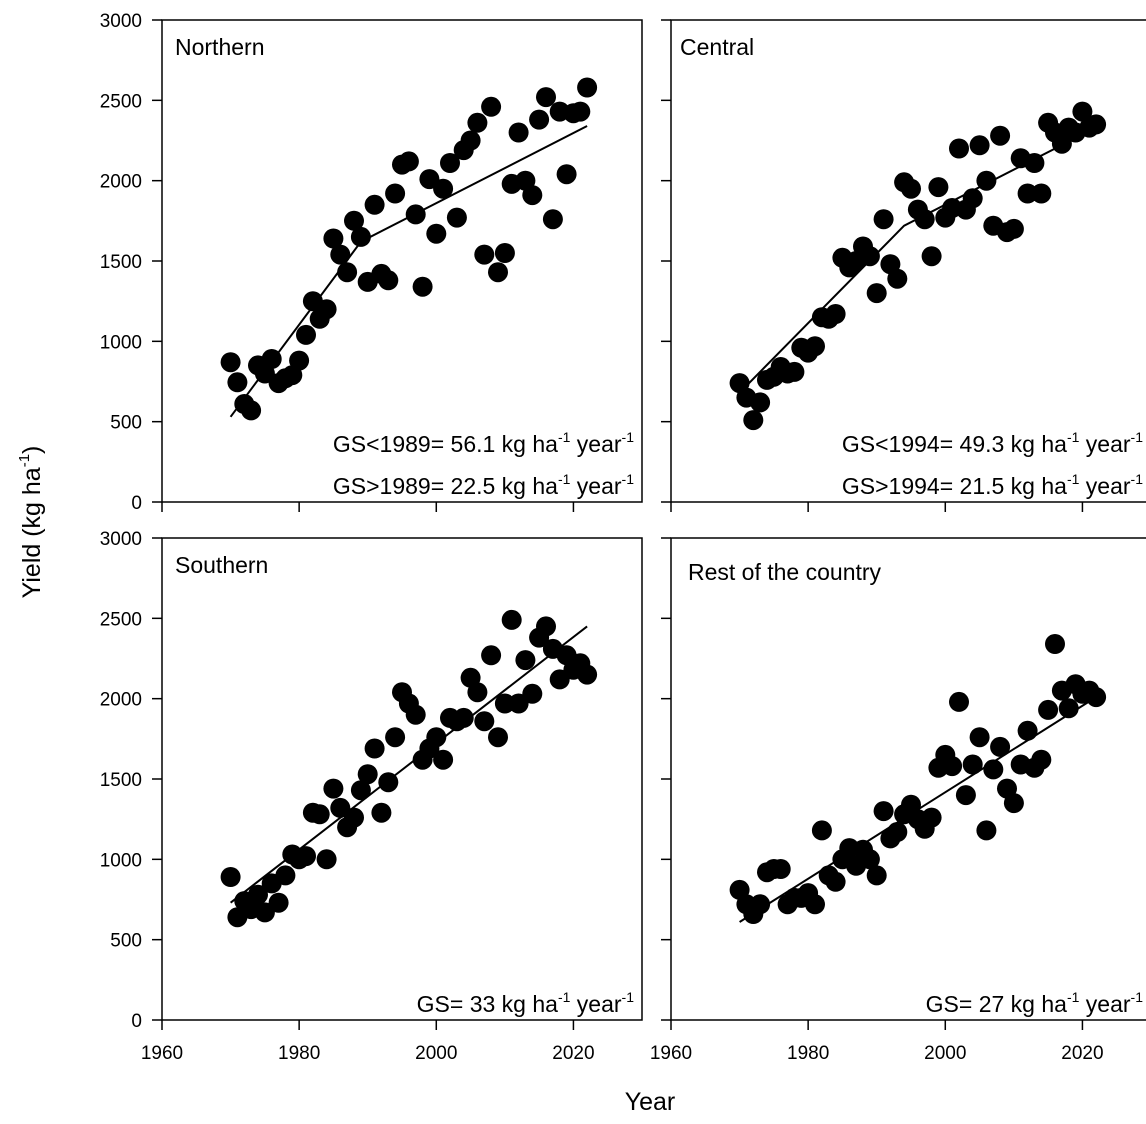  I want to click on growth-rate-annotation: GS<1994= 49.3 kg ha-1 year-1, so click(992, 443).